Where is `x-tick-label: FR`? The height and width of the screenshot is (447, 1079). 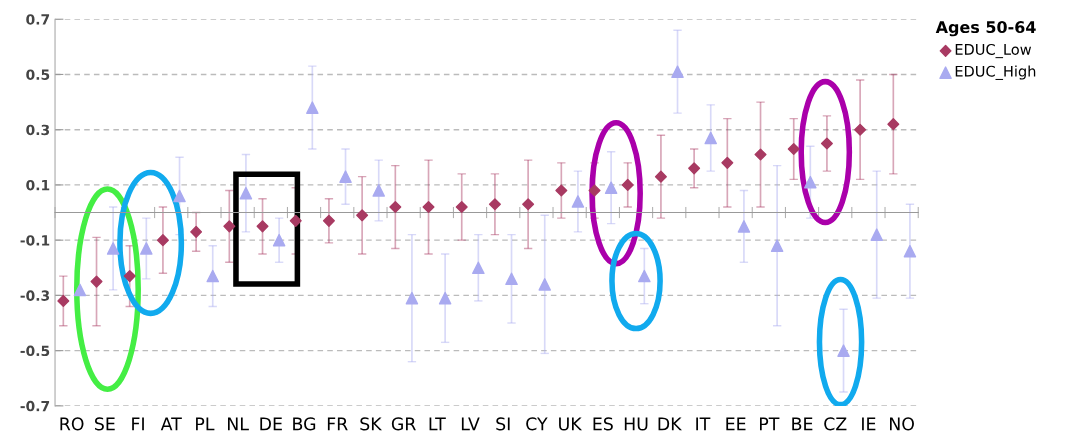 x-tick-label: FR is located at coordinates (337, 424).